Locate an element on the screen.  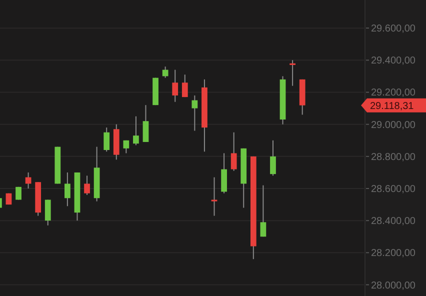
y-tick-label: 28.200,00 is located at coordinates (393, 254).